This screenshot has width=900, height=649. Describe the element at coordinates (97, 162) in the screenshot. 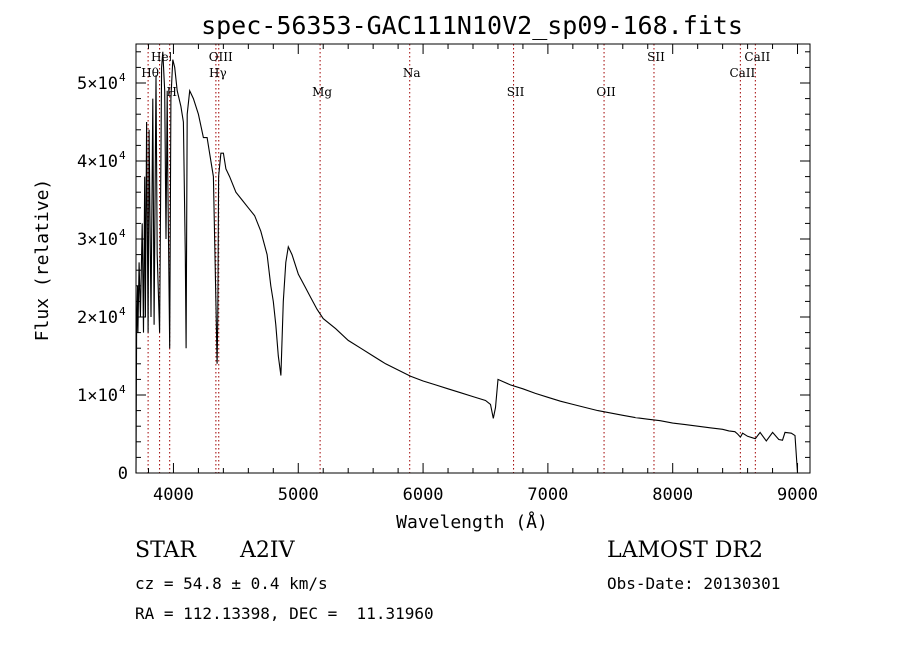

I see `y-tick-label: 4×10` at that location.